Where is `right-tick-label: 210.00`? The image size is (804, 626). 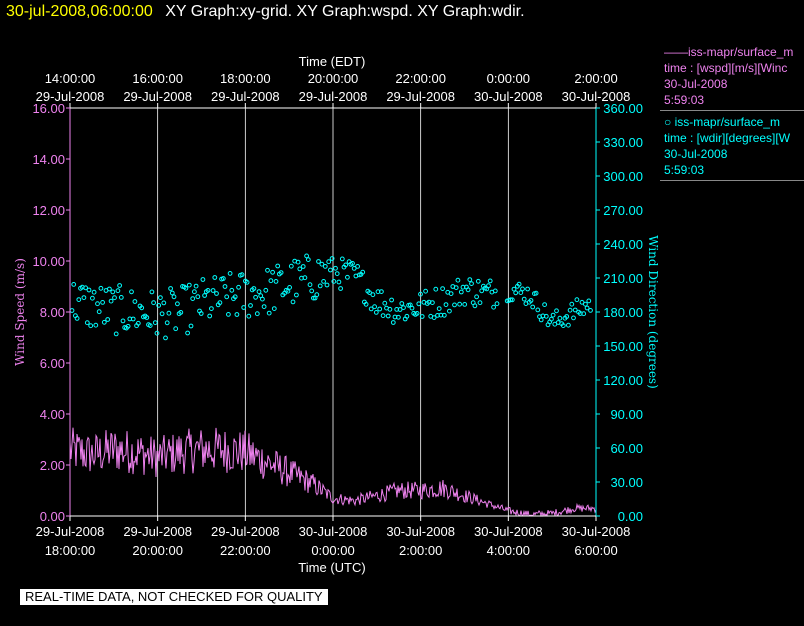
right-tick-label: 210.00 is located at coordinates (623, 278).